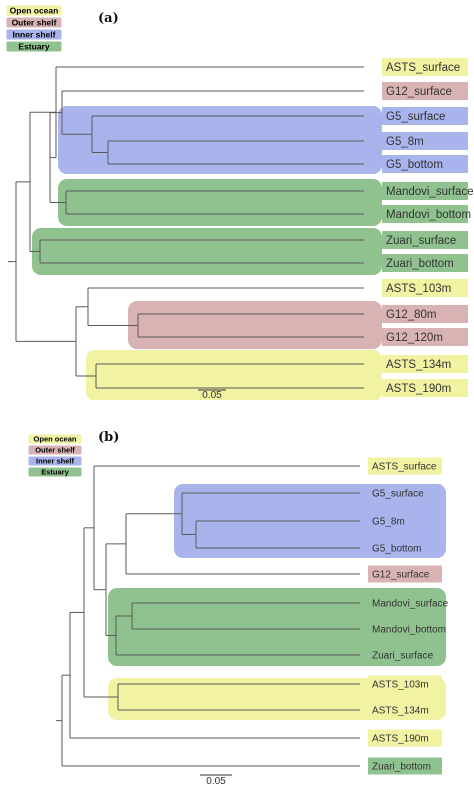  Describe the element at coordinates (411, 315) in the screenshot. I see `leaf-label: G12_80m` at that location.